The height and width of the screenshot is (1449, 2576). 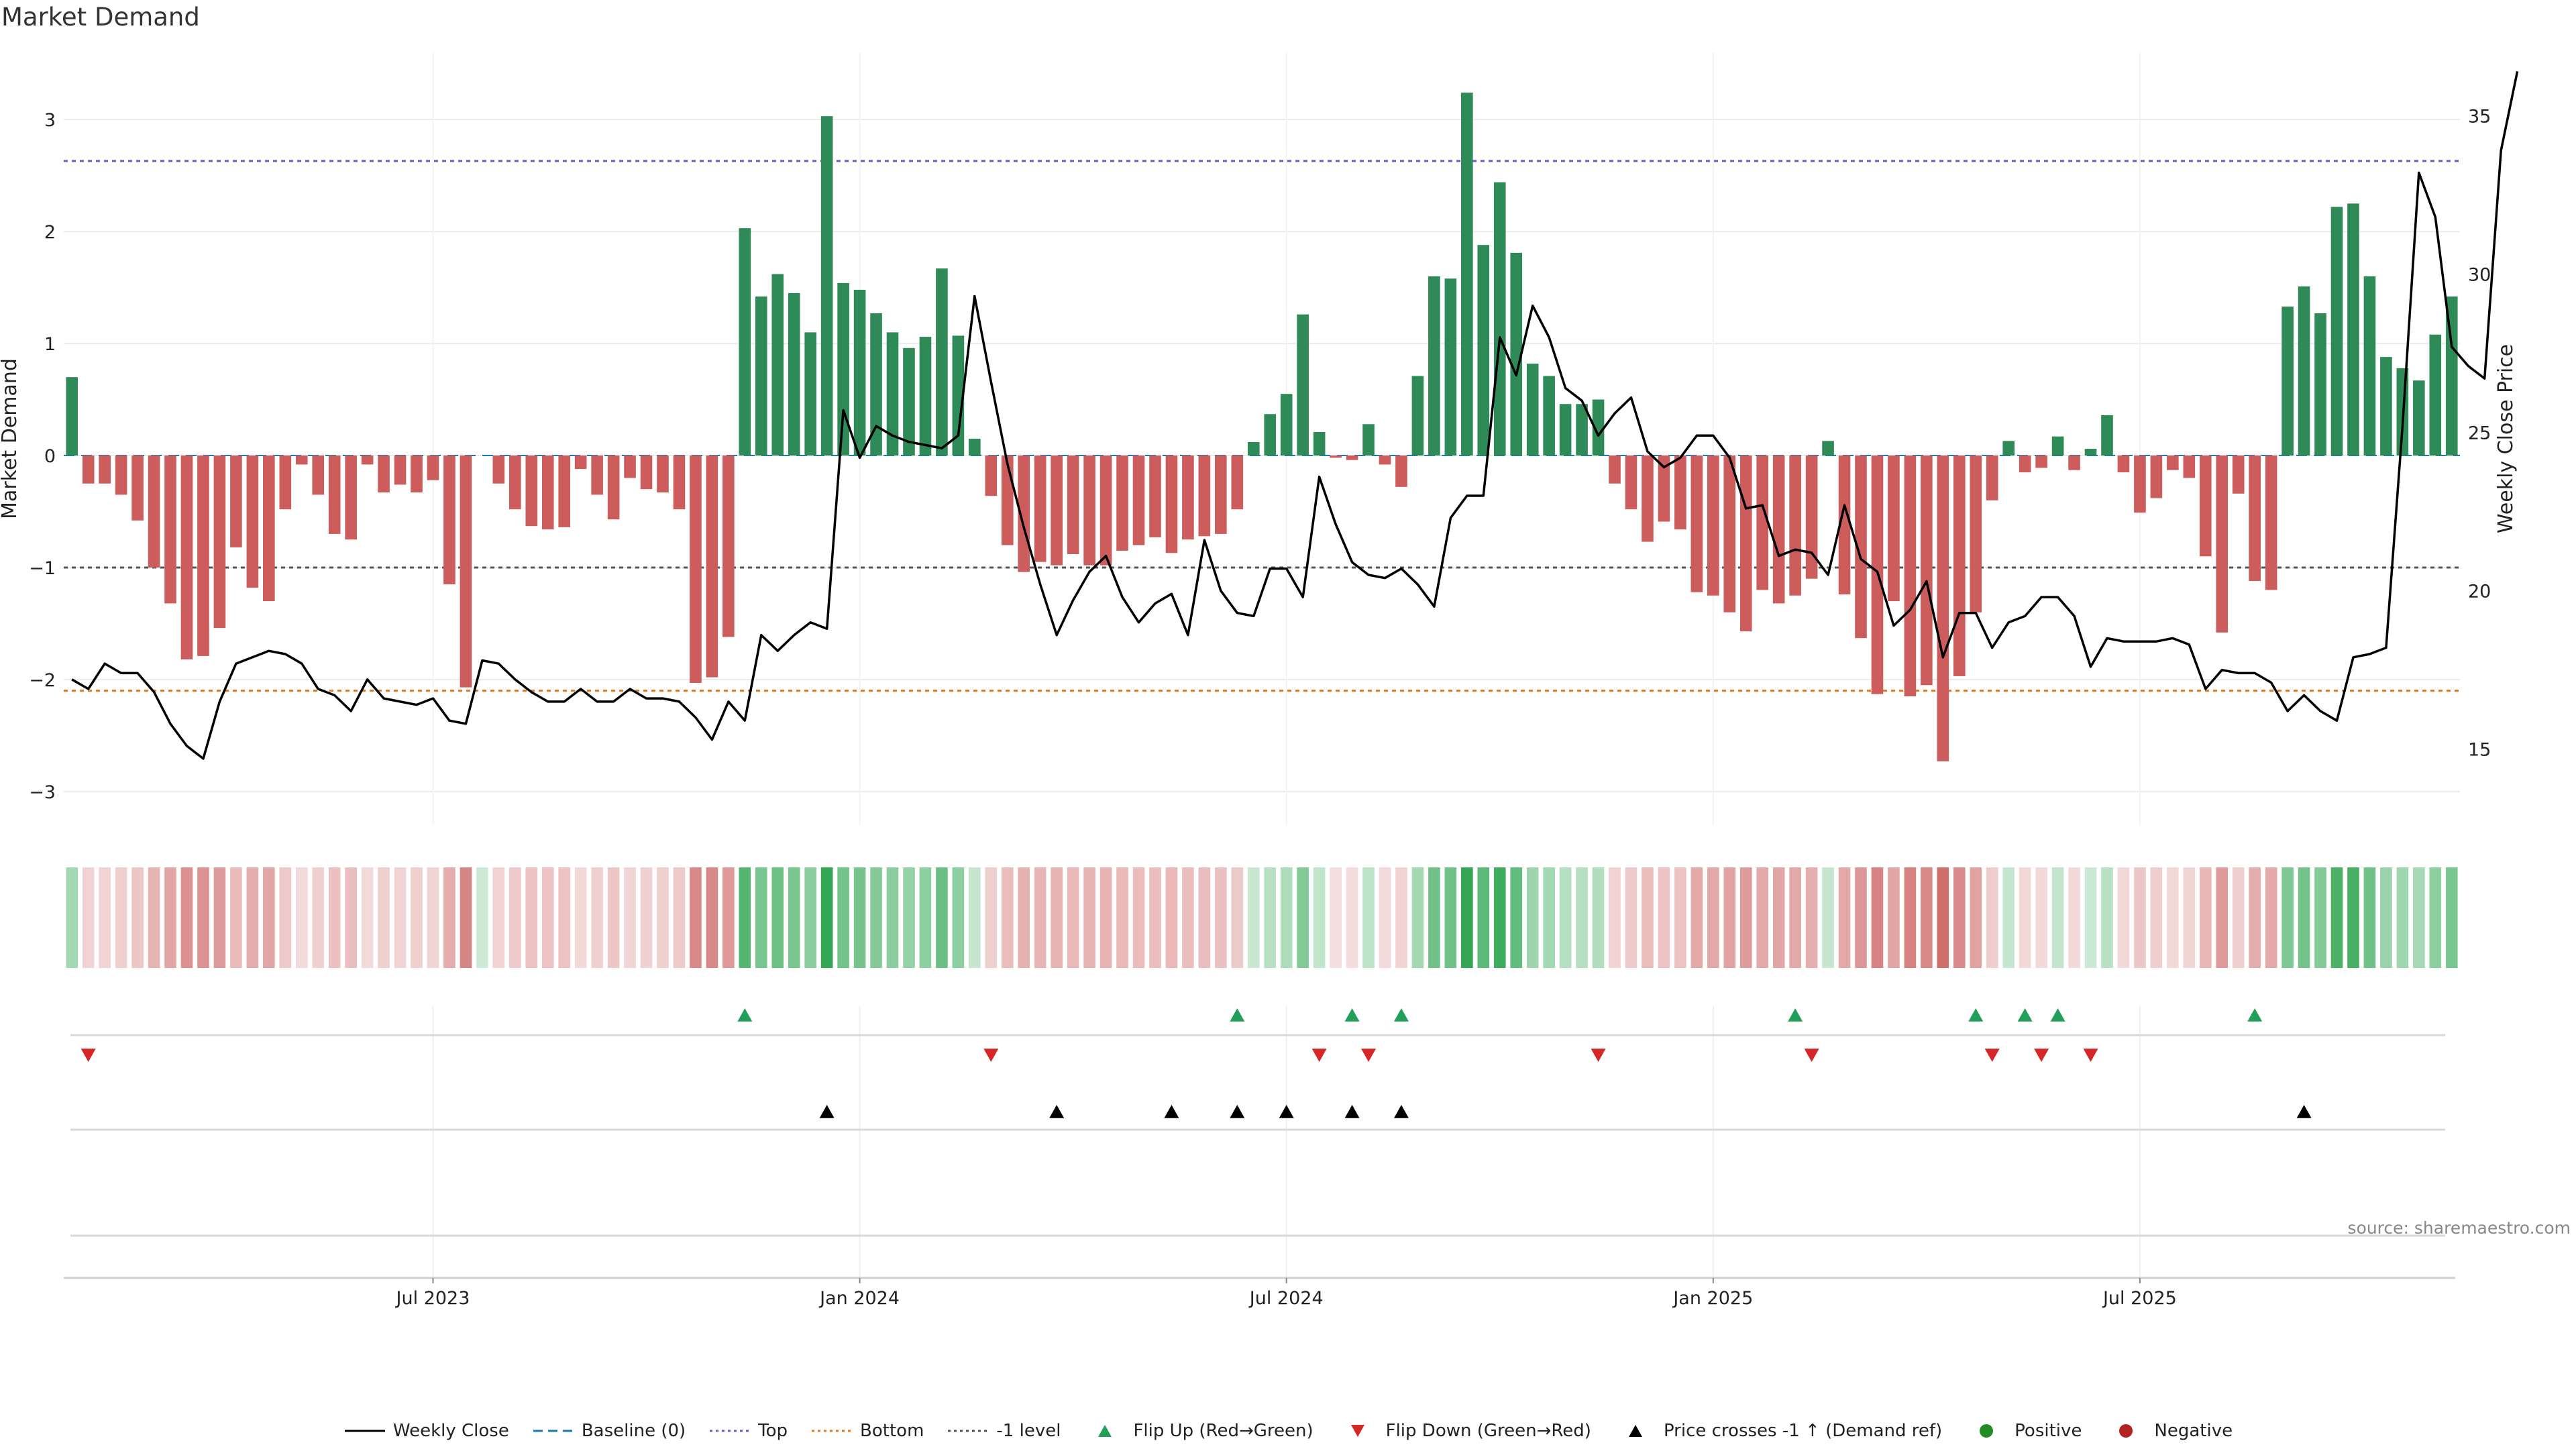 I want to click on legend-label: Weekly Close, so click(x=450, y=1431).